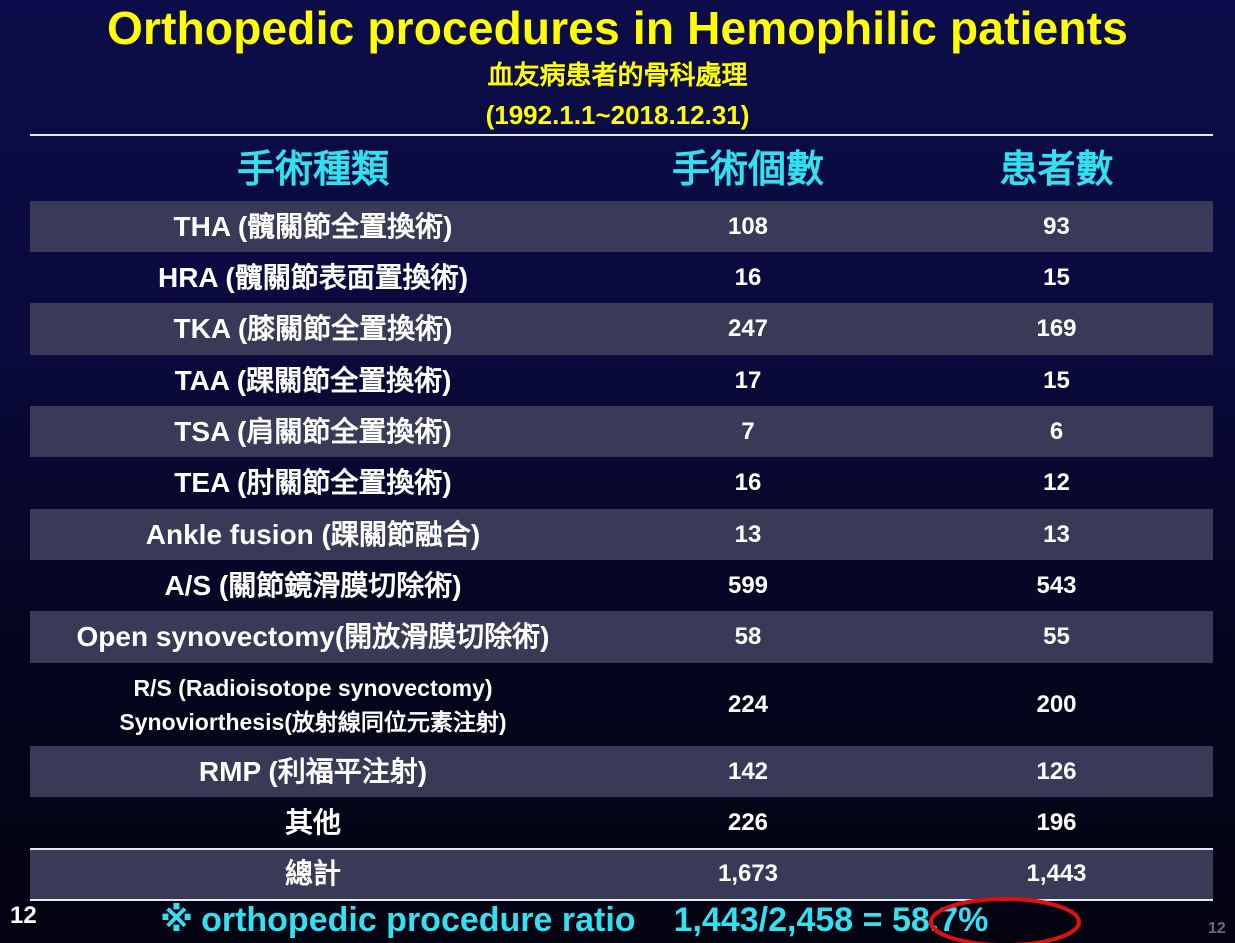 This screenshot has width=1235, height=943. What do you see at coordinates (313, 585) in the screenshot?
I see `procedure-name: A/S (關節鏡滑膜切除術)` at bounding box center [313, 585].